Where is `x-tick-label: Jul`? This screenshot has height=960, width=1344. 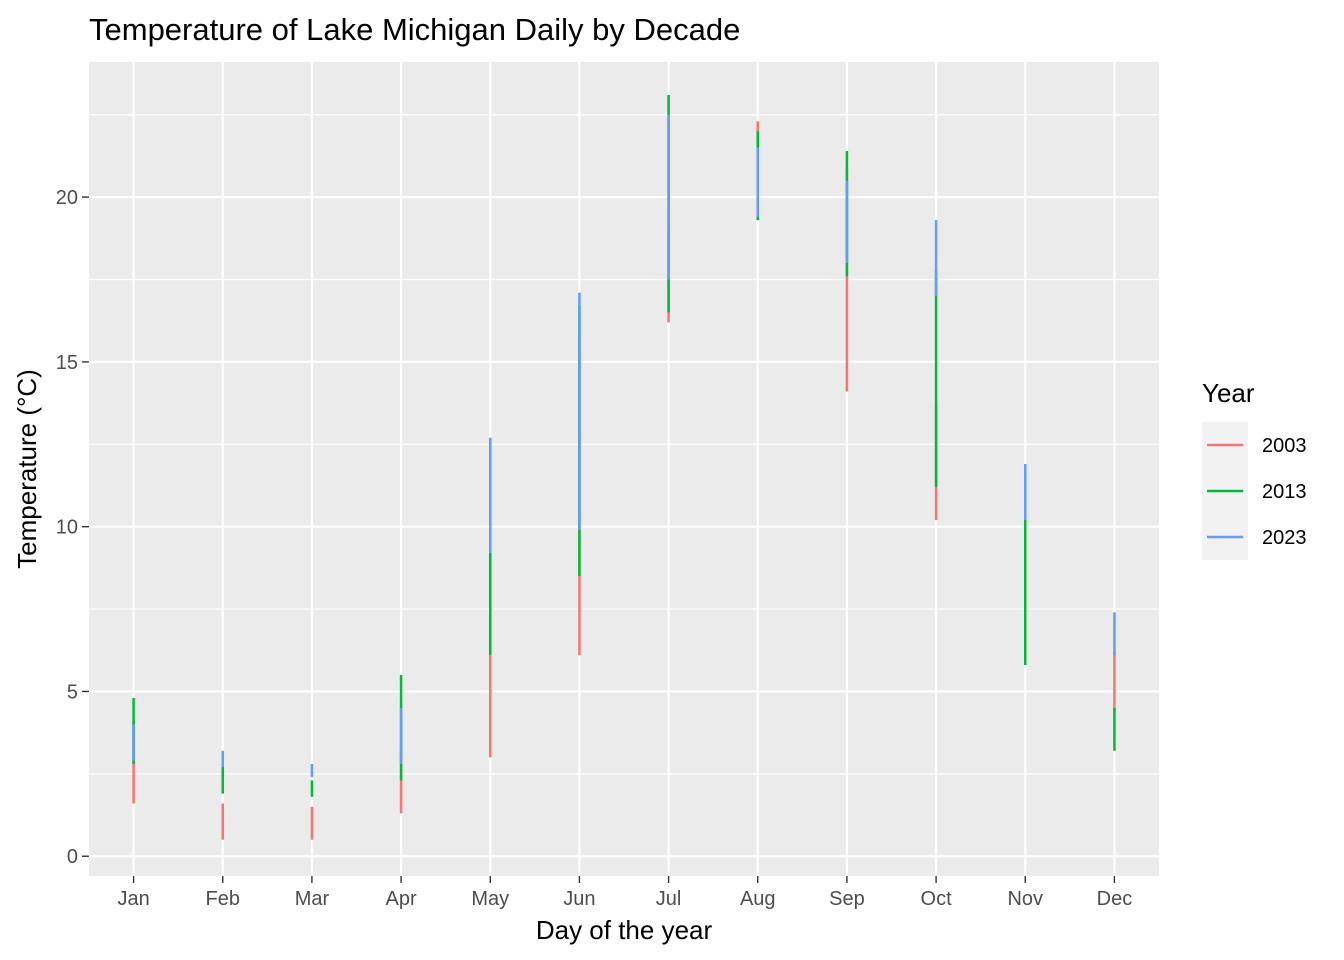 x-tick-label: Jul is located at coordinates (669, 899).